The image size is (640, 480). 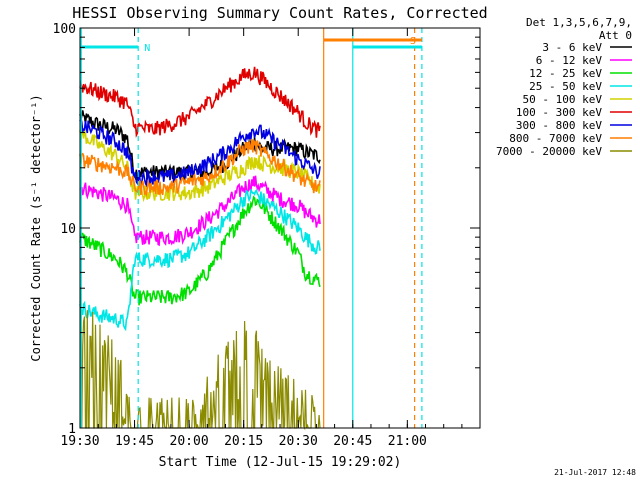 What do you see at coordinates (134, 441) in the screenshot?
I see `x-tick-label-1: 19:45` at bounding box center [134, 441].